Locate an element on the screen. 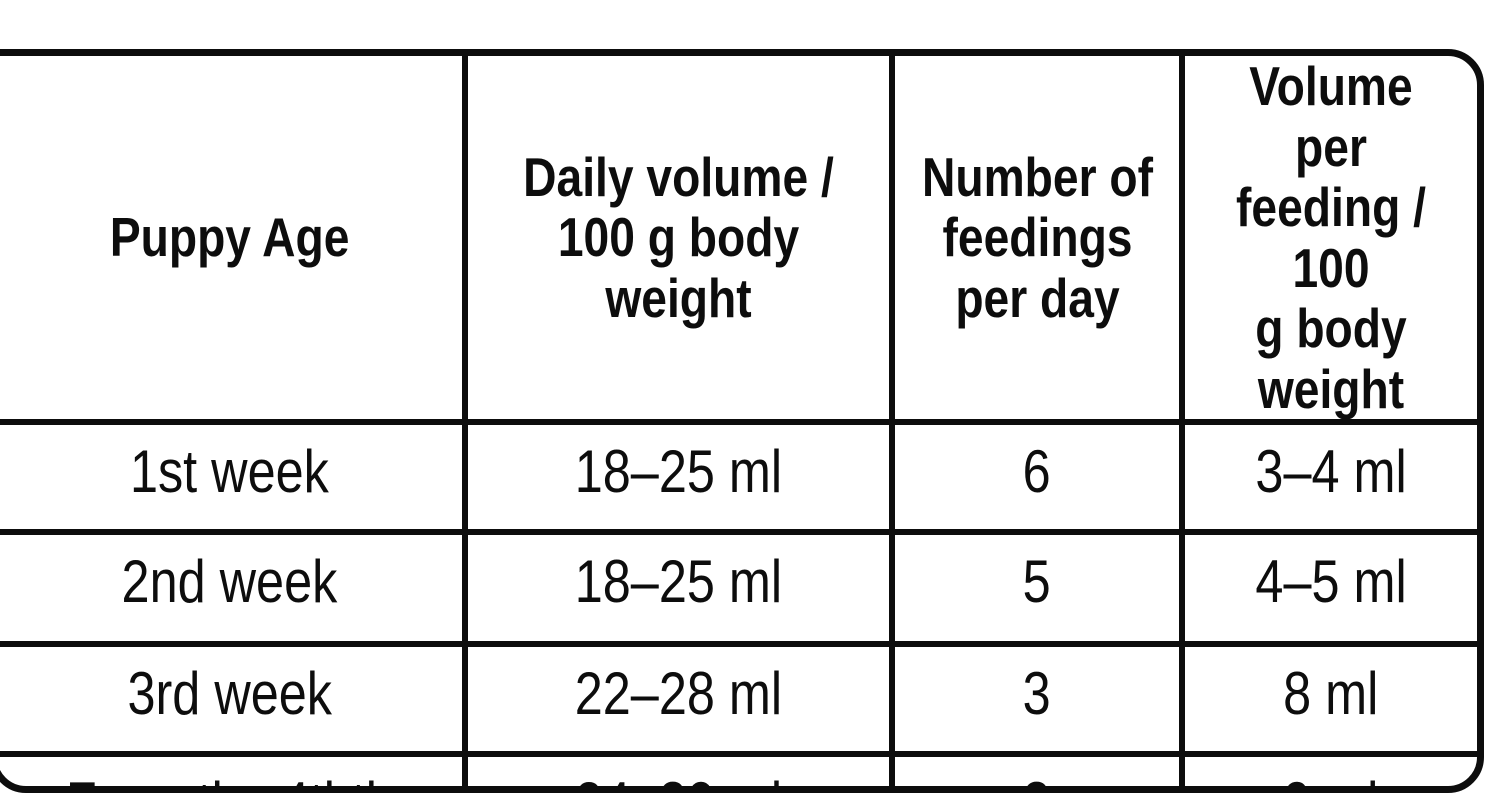 This screenshot has width=1490, height=807. week2-age-value: 2nd week is located at coordinates (229, 581).